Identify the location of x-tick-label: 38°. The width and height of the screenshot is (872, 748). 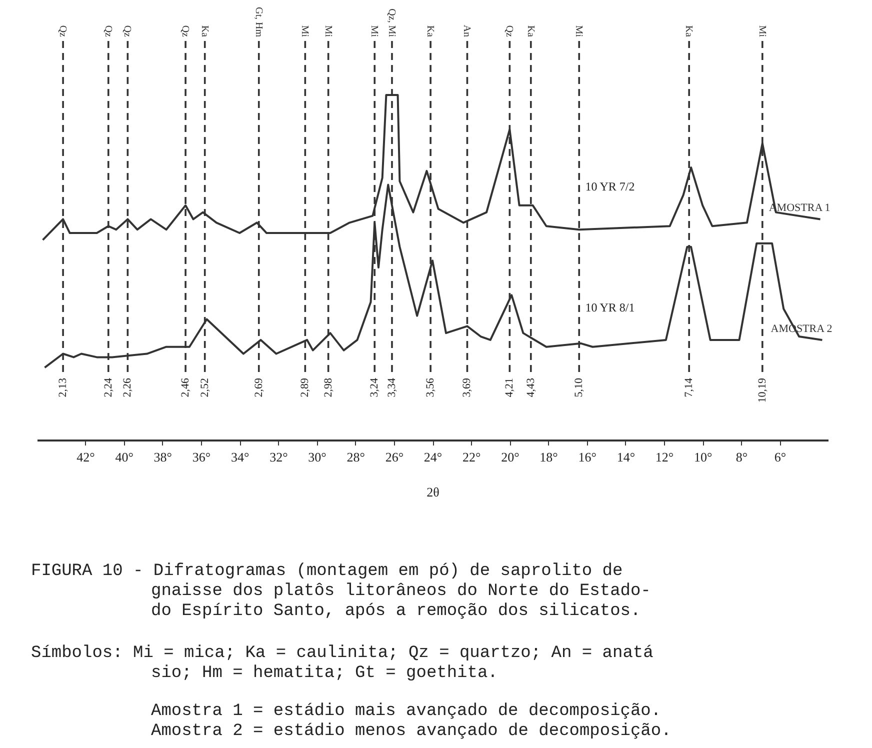
(163, 457).